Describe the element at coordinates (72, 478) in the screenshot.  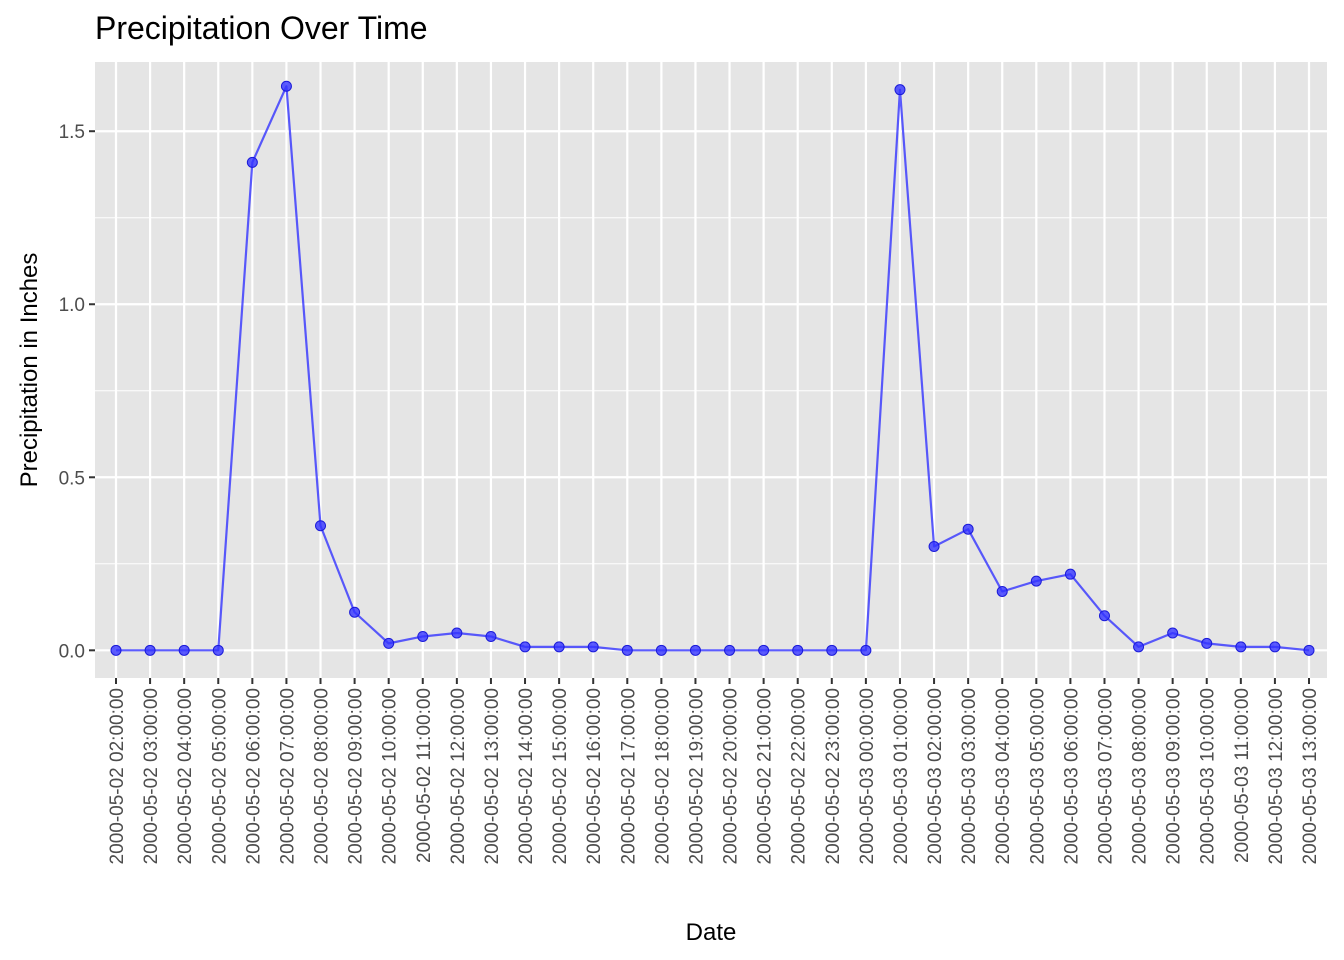
I see `y-tick-label: 0.5` at that location.